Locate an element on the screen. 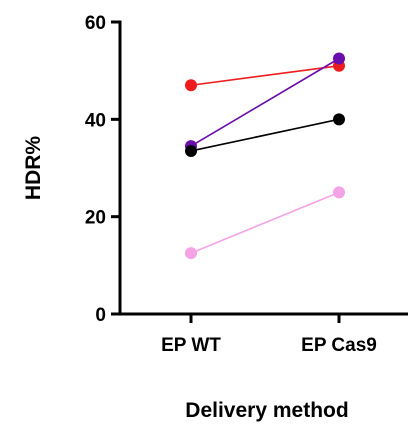  x-tick-label: EP WT is located at coordinates (191, 345).